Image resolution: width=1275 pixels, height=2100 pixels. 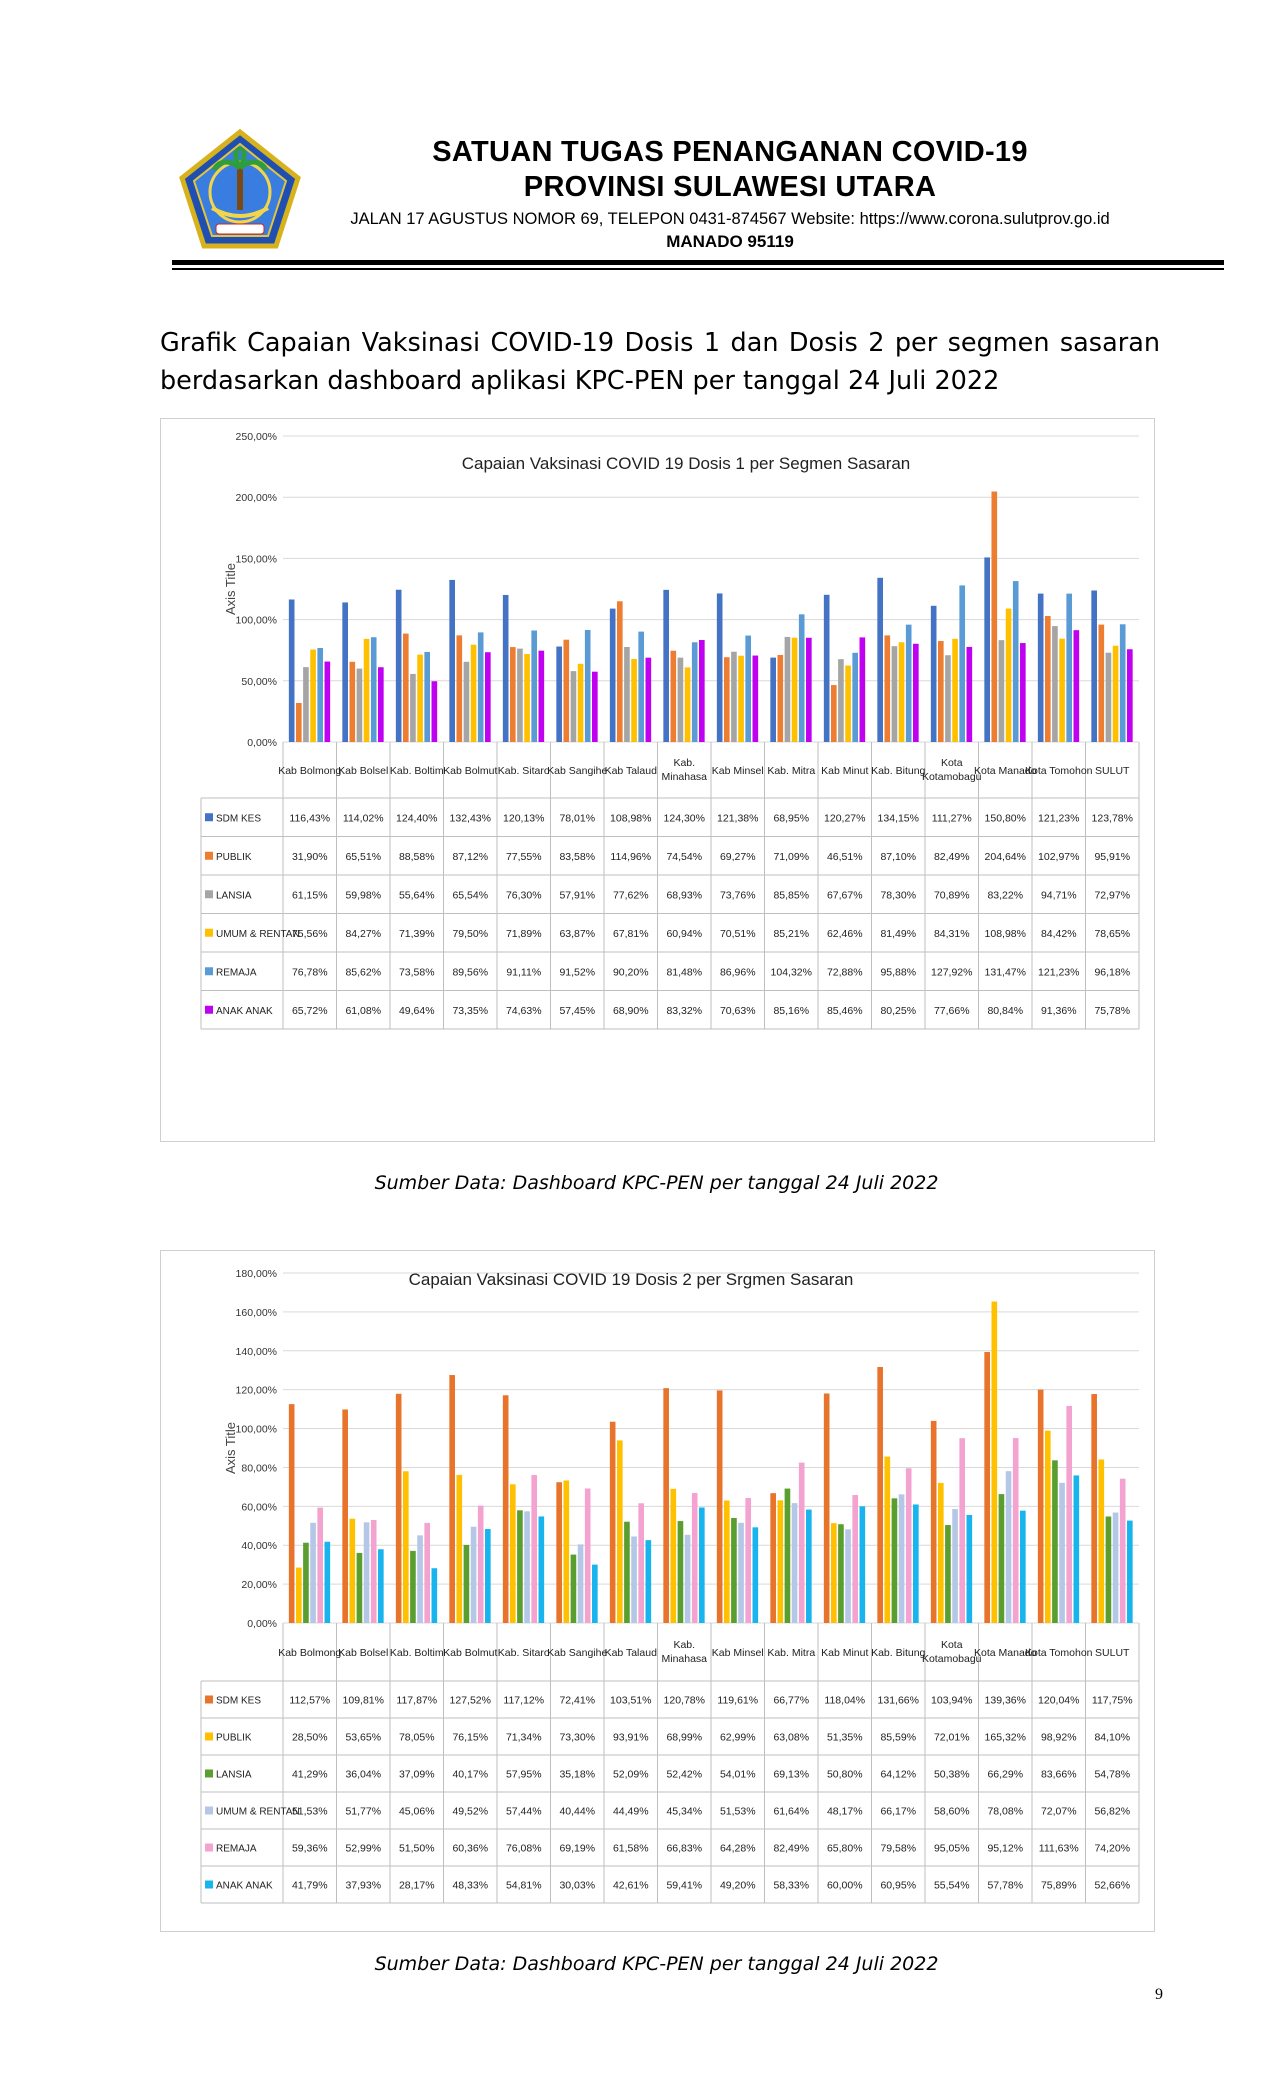 What do you see at coordinates (256, 1313) in the screenshot?
I see `y-tick-label: 160,00%` at bounding box center [256, 1313].